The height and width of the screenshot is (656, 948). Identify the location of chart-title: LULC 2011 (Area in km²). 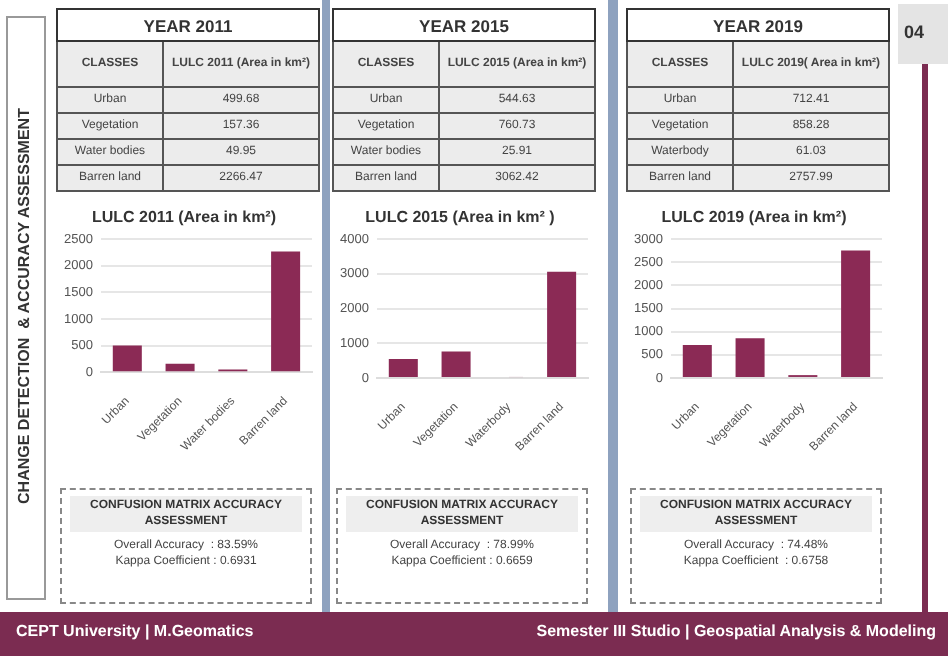
(184, 217).